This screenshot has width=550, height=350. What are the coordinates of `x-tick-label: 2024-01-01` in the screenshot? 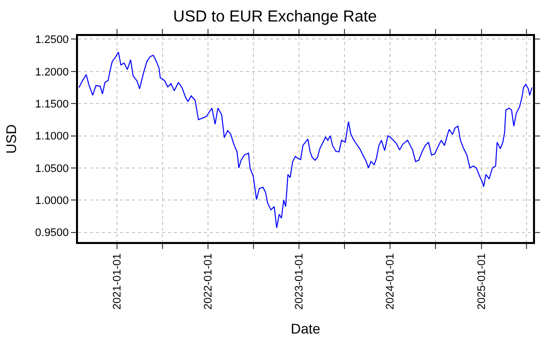 It's located at (390, 281).